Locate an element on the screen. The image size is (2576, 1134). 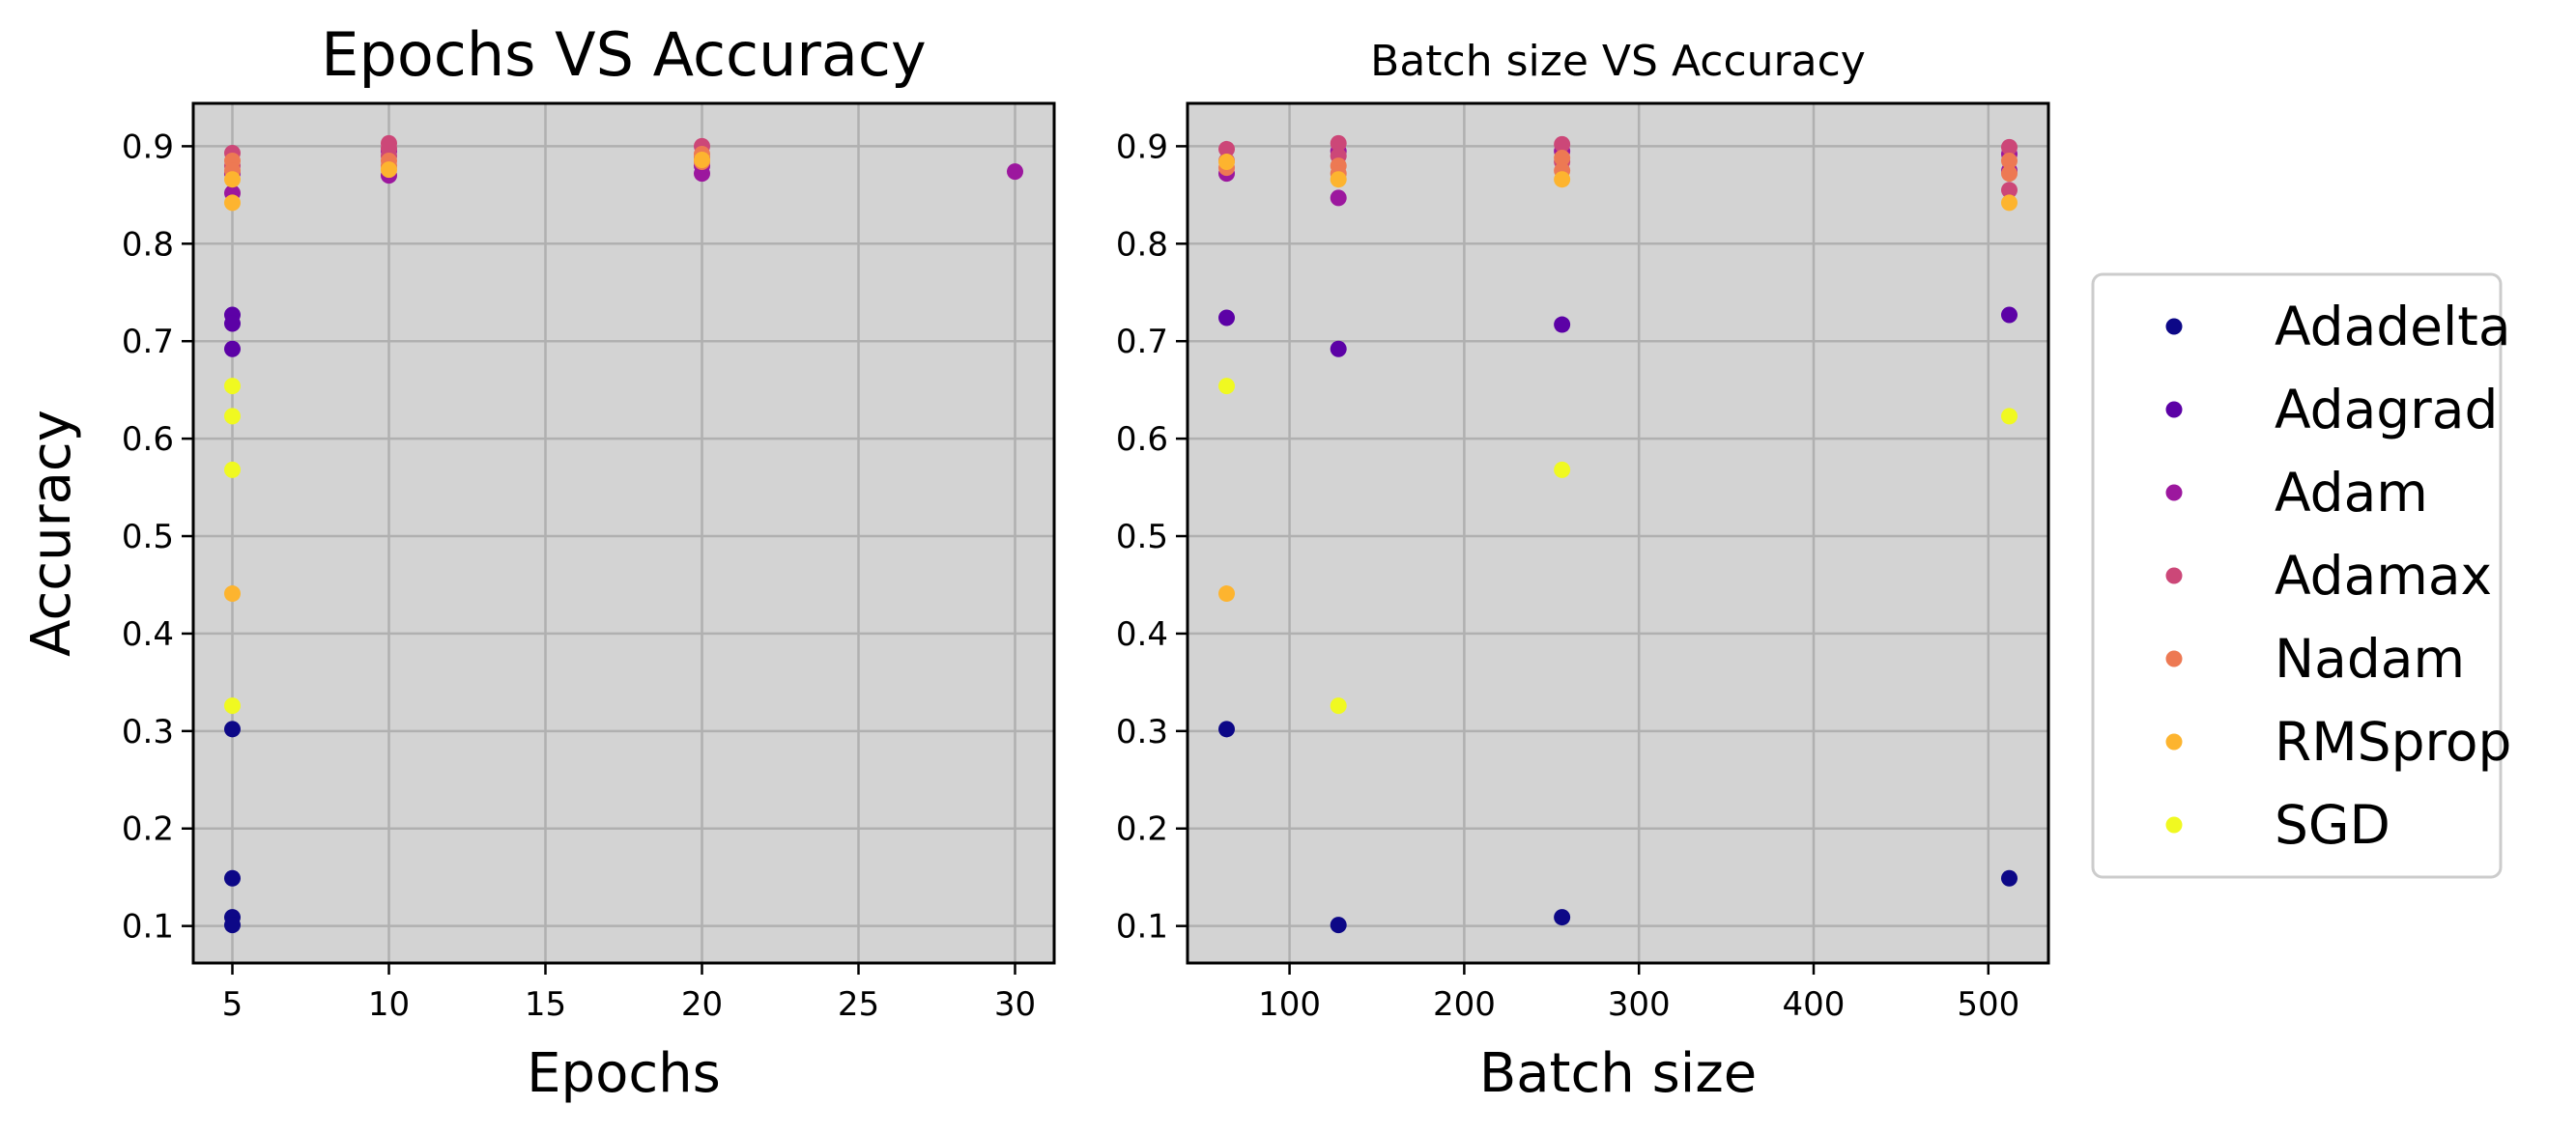
x-tick-label-epochs: 20 is located at coordinates (702, 1004).